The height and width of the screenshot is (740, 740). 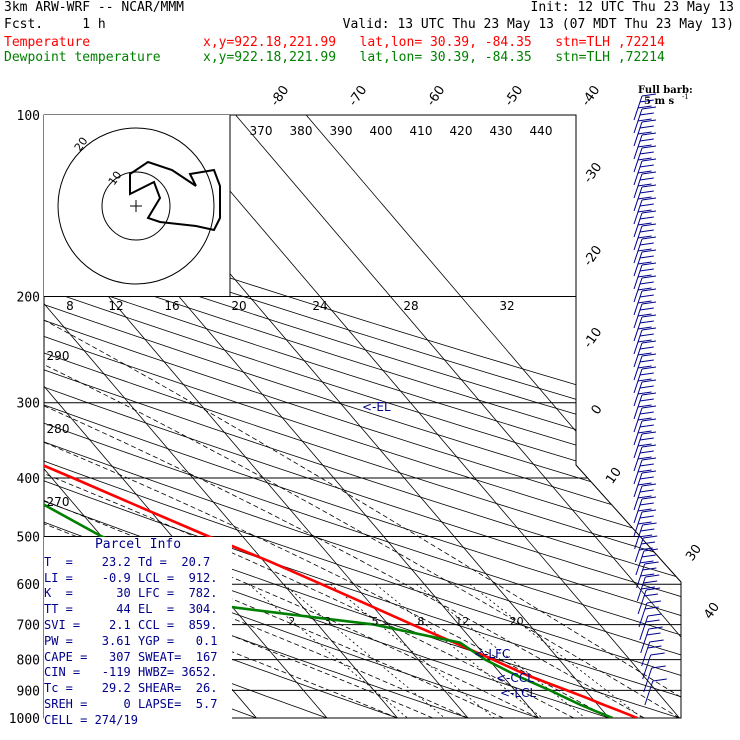 I want to click on parcel-info-right: LCL = 912., so click(x=178, y=577).